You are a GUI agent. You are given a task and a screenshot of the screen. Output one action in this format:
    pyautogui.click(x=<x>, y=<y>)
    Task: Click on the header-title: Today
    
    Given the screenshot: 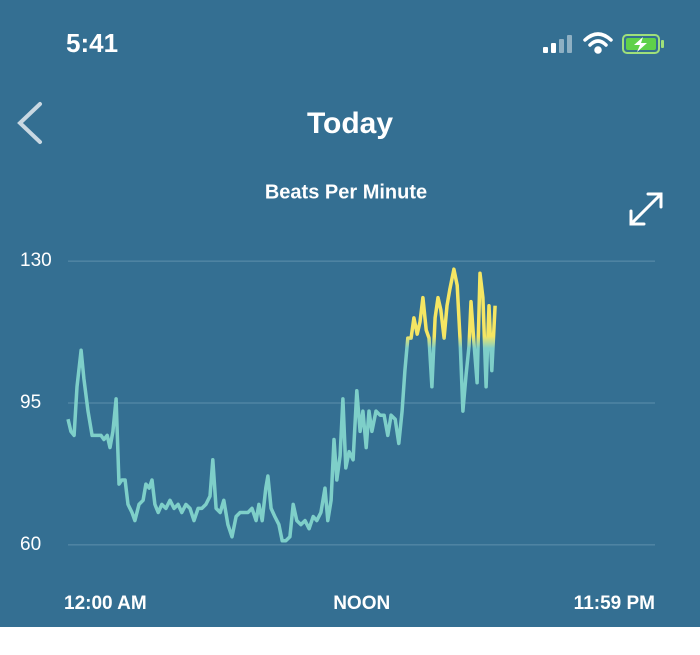 What is the action you would take?
    pyautogui.click(x=350, y=123)
    